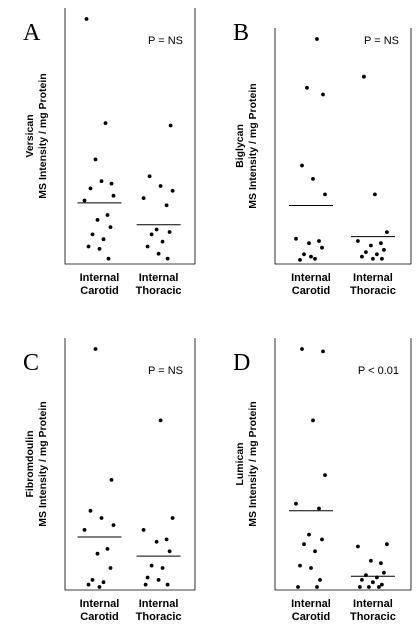 Image resolution: width=419 pixels, height=631 pixels. Describe the element at coordinates (32, 33) in the screenshot. I see `panel-letter: A` at that location.